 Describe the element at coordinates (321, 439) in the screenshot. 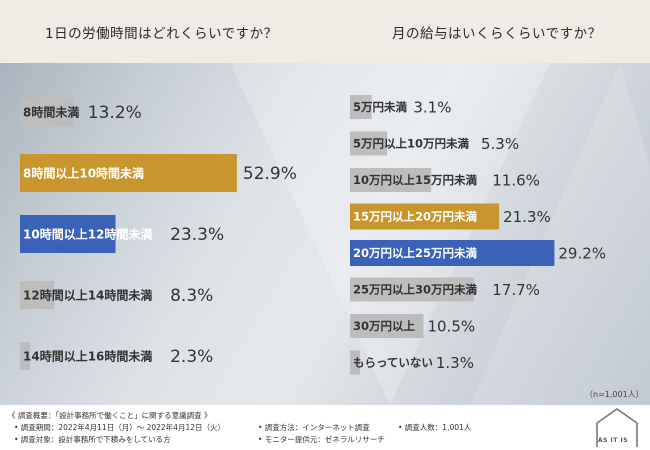

I see `survey-monitor: • モニター提供元：ゼネラルリサーチ` at that location.